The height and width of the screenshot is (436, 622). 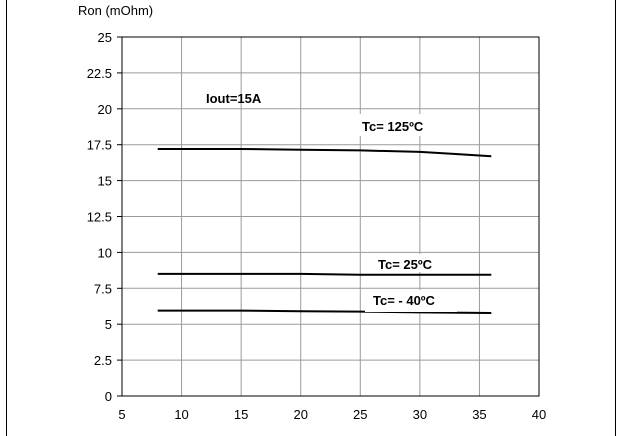 I want to click on y-tick-label: 7.5, so click(x=103, y=288).